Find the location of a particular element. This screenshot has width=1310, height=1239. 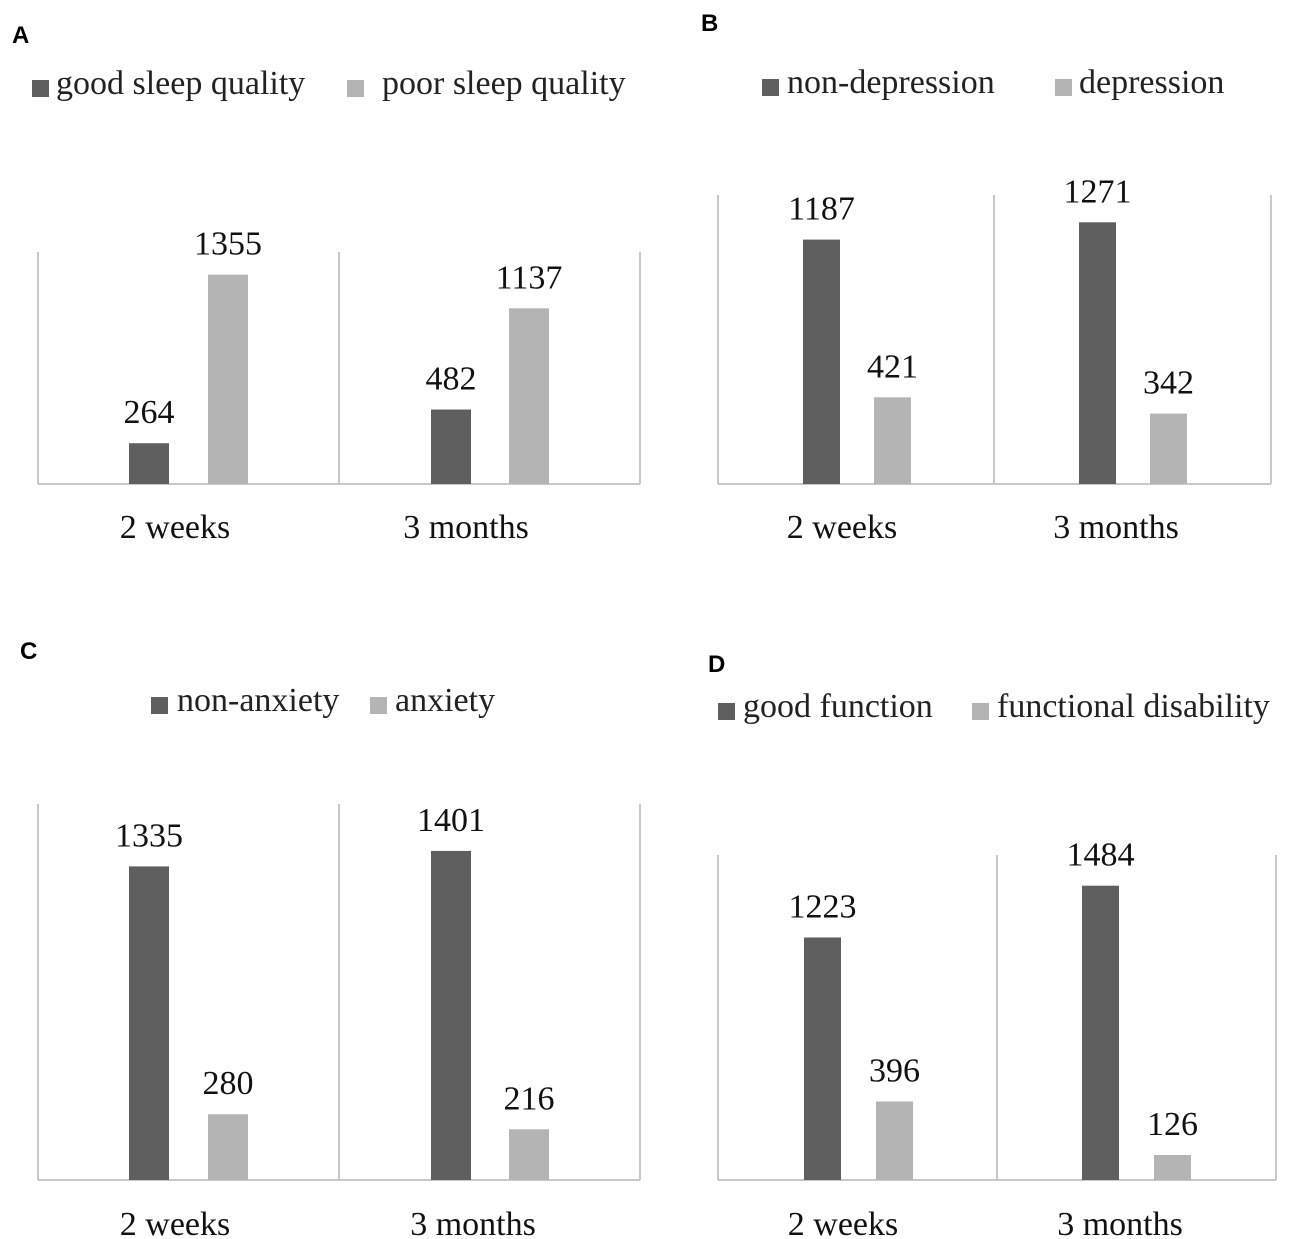

legend-entry: good function is located at coordinates (838, 706).